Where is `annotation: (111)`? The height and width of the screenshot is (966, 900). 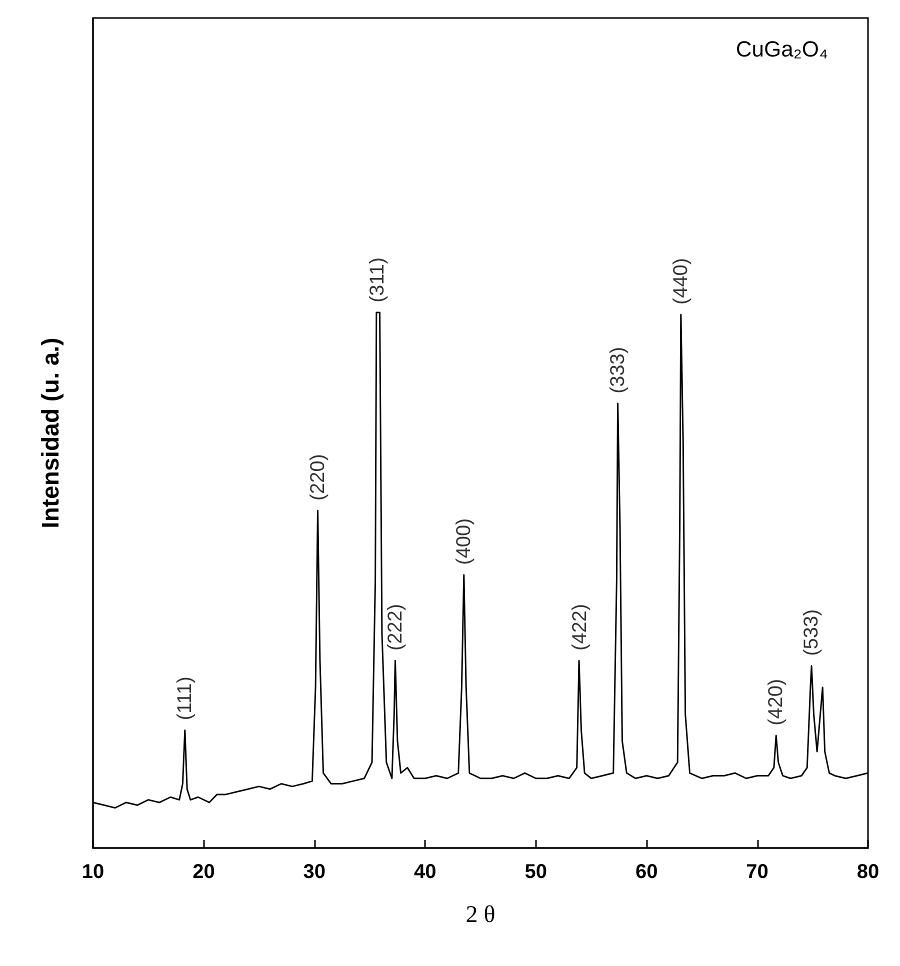
annotation: (111) is located at coordinates (185, 698).